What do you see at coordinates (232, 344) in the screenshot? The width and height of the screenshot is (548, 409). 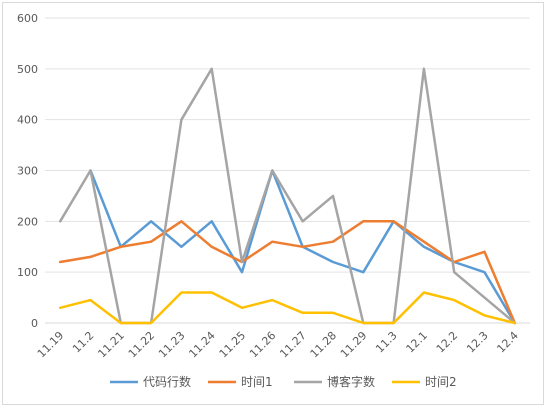 I see `x-tick-label: 11.25` at bounding box center [232, 344].